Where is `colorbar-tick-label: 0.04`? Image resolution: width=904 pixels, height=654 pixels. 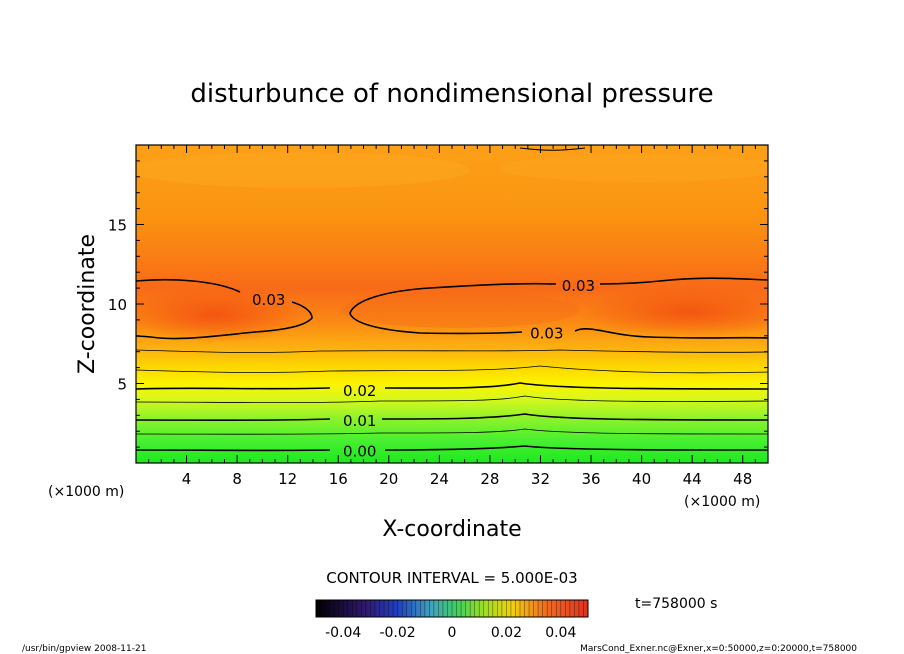
colorbar-tick-label: 0.04 is located at coordinates (560, 633).